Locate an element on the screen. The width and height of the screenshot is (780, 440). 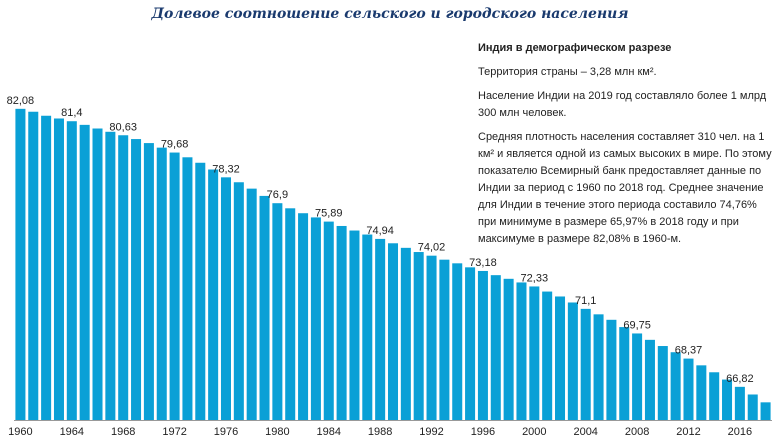
bar-1968 is located at coordinates (123, 277).